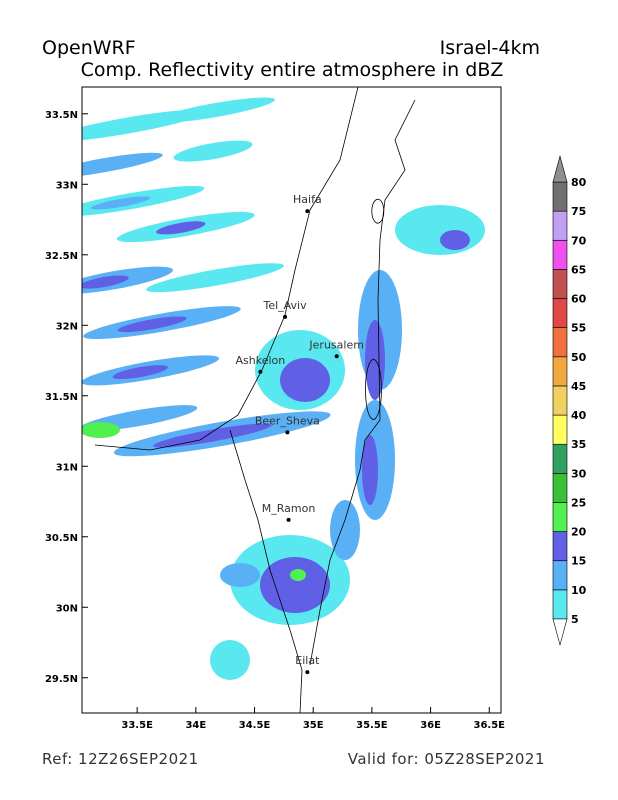 This screenshot has height=800, width=618. Describe the element at coordinates (560, 632) in the screenshot. I see `colorbar-low-triangle` at that location.